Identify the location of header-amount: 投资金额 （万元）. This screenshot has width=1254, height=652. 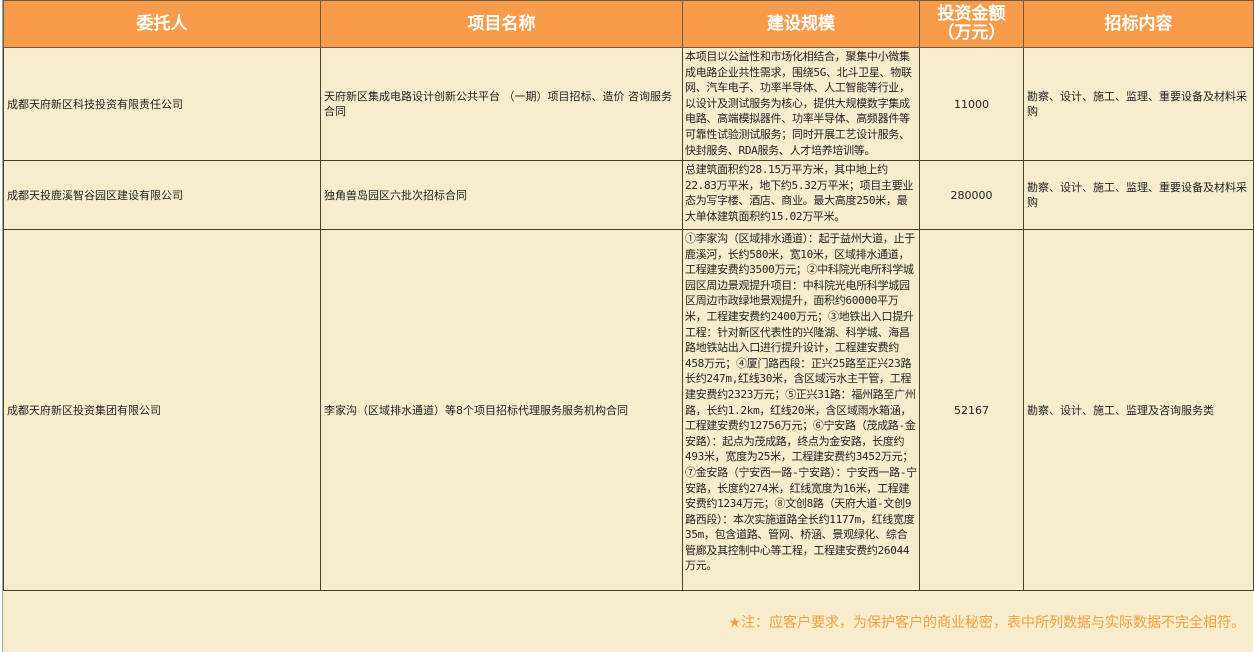
(971, 24).